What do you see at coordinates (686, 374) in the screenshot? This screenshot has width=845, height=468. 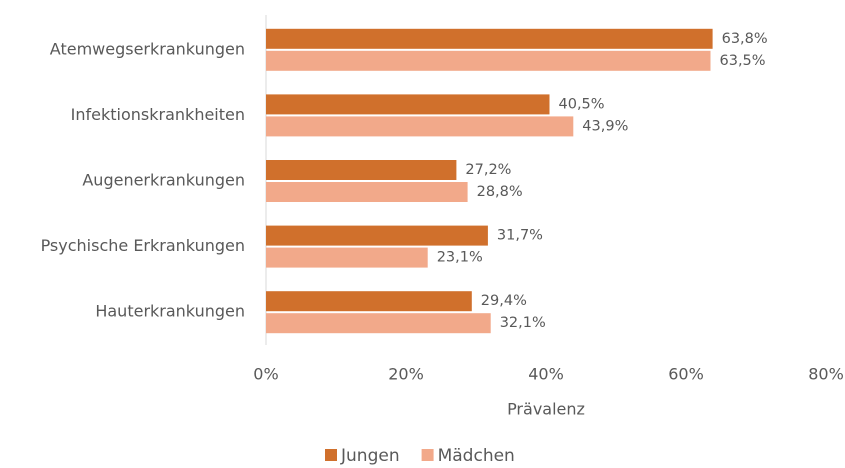 I see `x-tick-label: 60%` at bounding box center [686, 374].